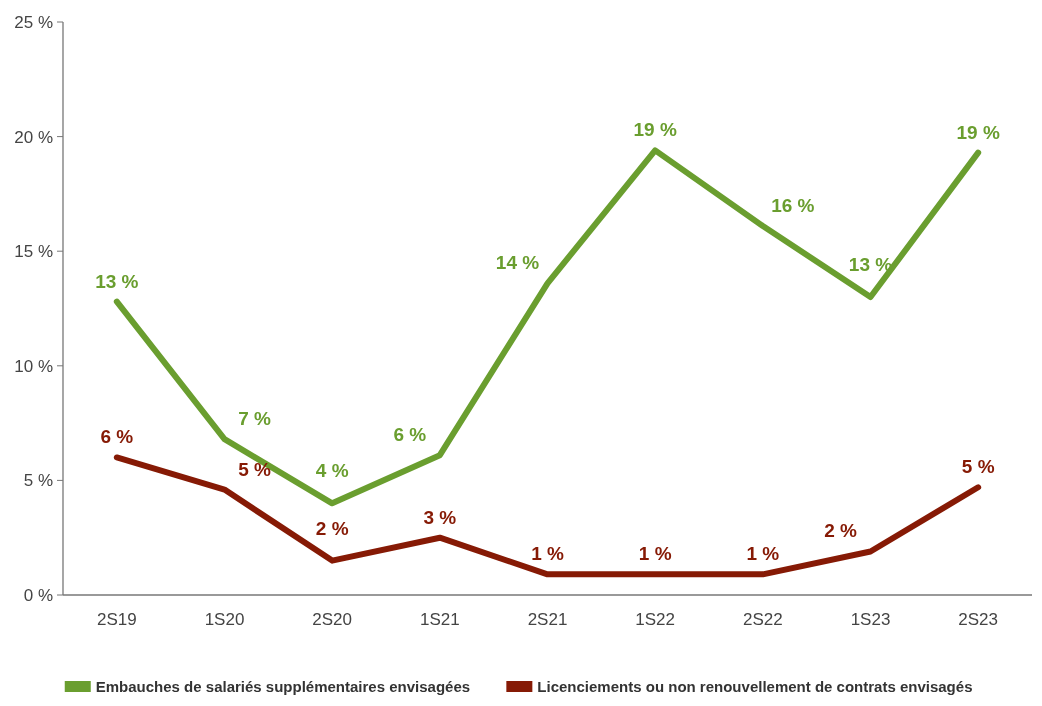 This screenshot has height=706, width=1042. I want to click on x-tick-label: 1S20, so click(224, 619).